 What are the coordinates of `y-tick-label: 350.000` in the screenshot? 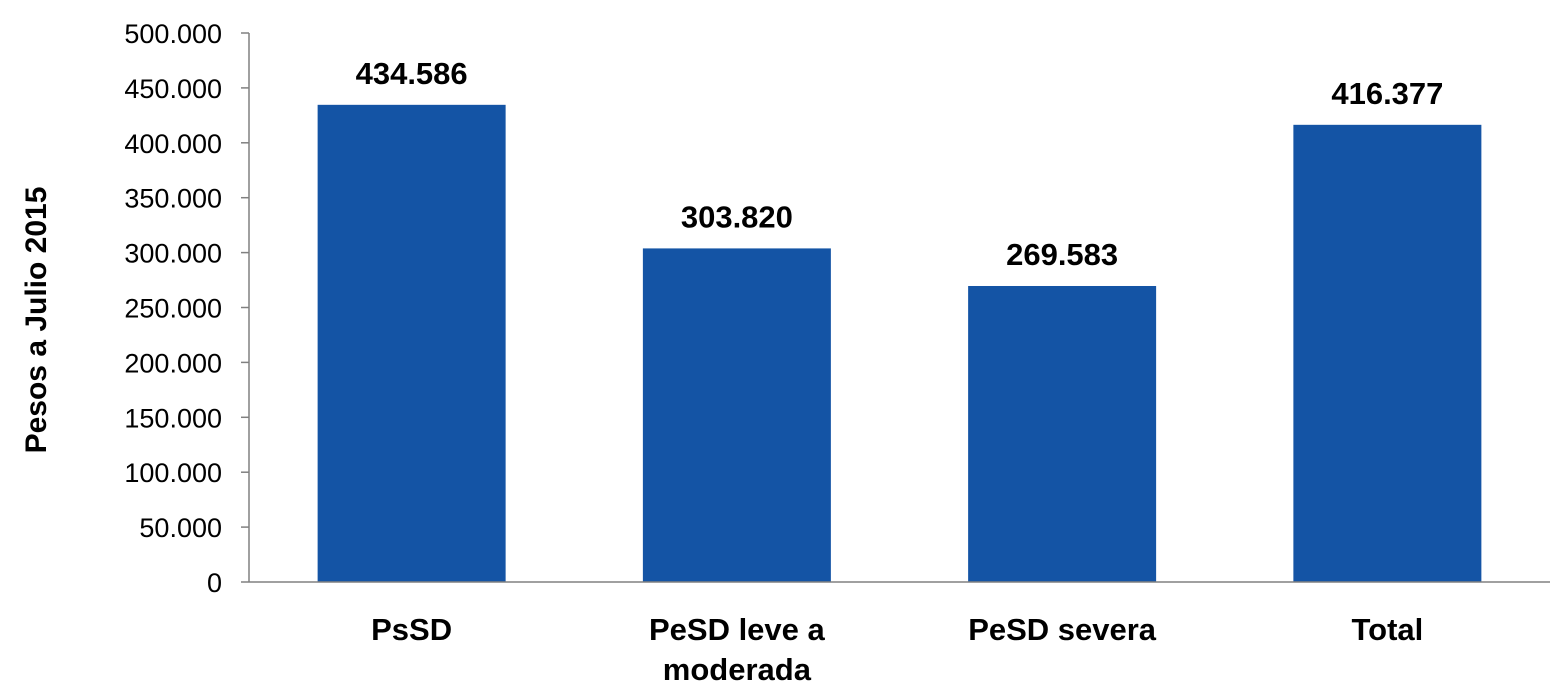 It's located at (173, 199).